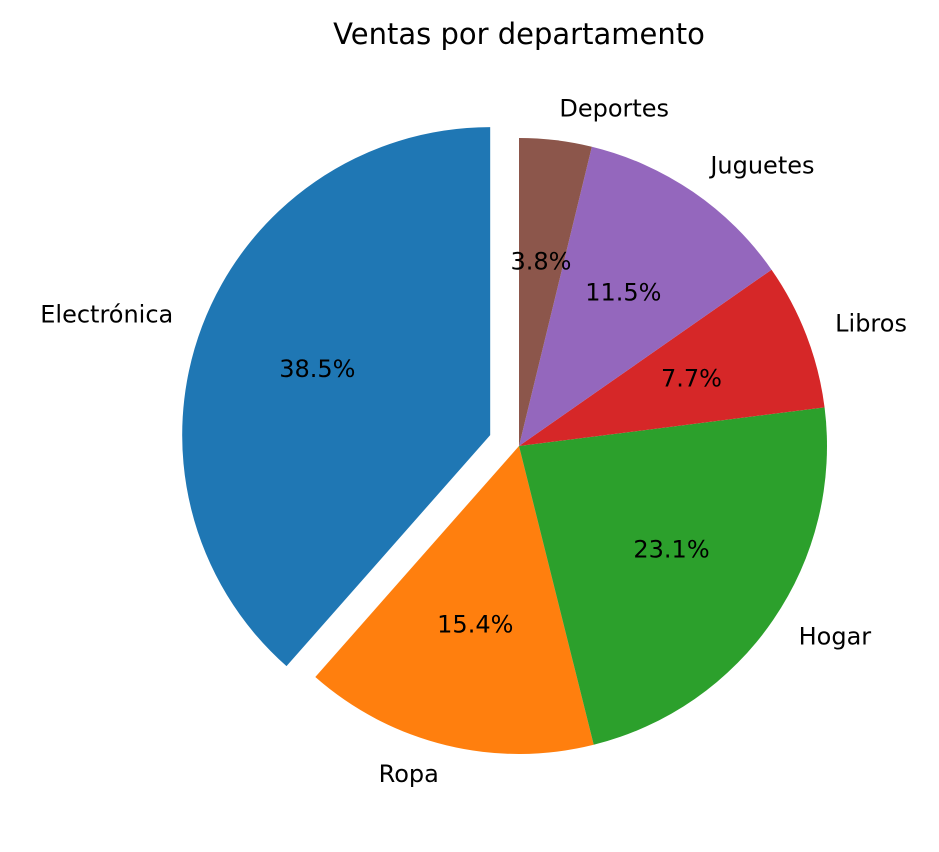 This screenshot has height=852, width=939. I want to click on slice-label-deportes: Deportes, so click(614, 109).